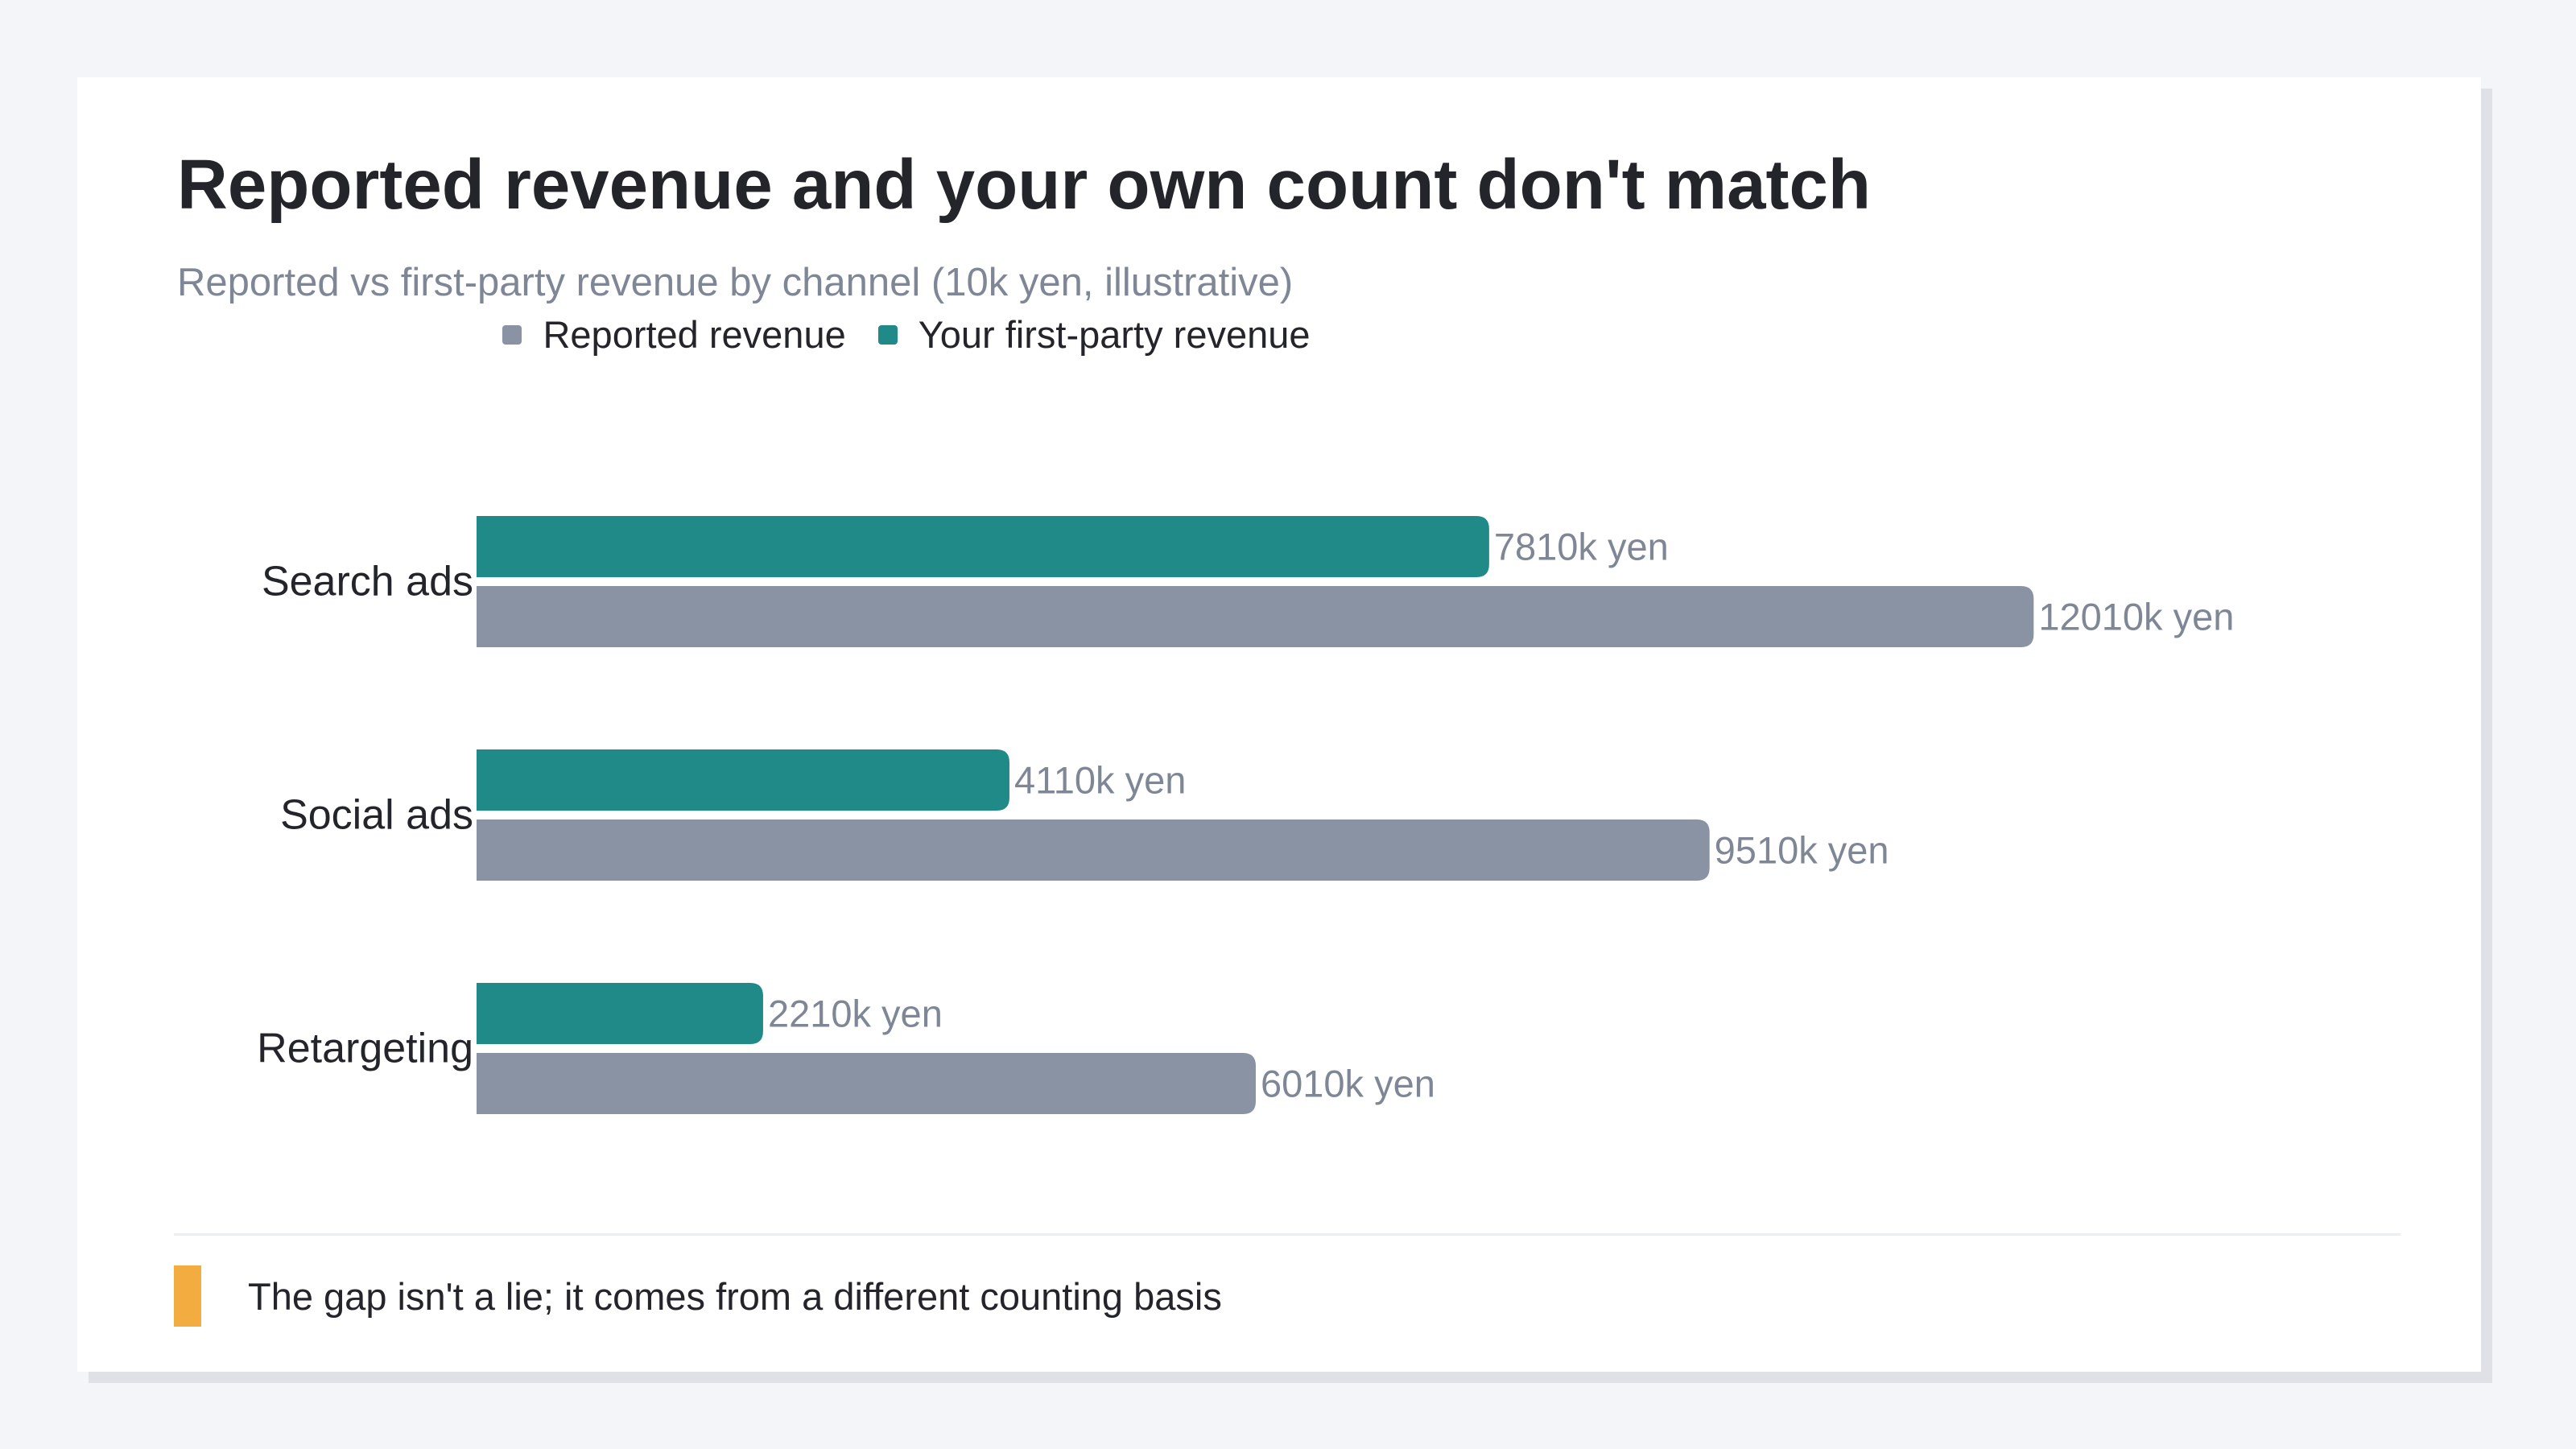 This screenshot has height=1449, width=2576. What do you see at coordinates (1802, 850) in the screenshot?
I see `value-label-social-ads-reported: 9510k yen` at bounding box center [1802, 850].